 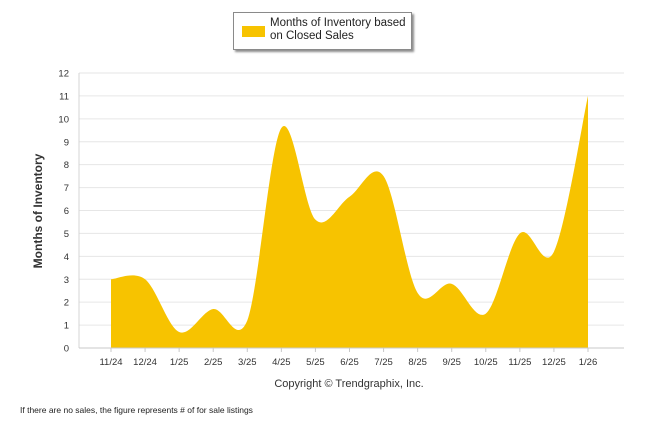 What do you see at coordinates (66, 257) in the screenshot?
I see `y-tick-label: 4` at bounding box center [66, 257].